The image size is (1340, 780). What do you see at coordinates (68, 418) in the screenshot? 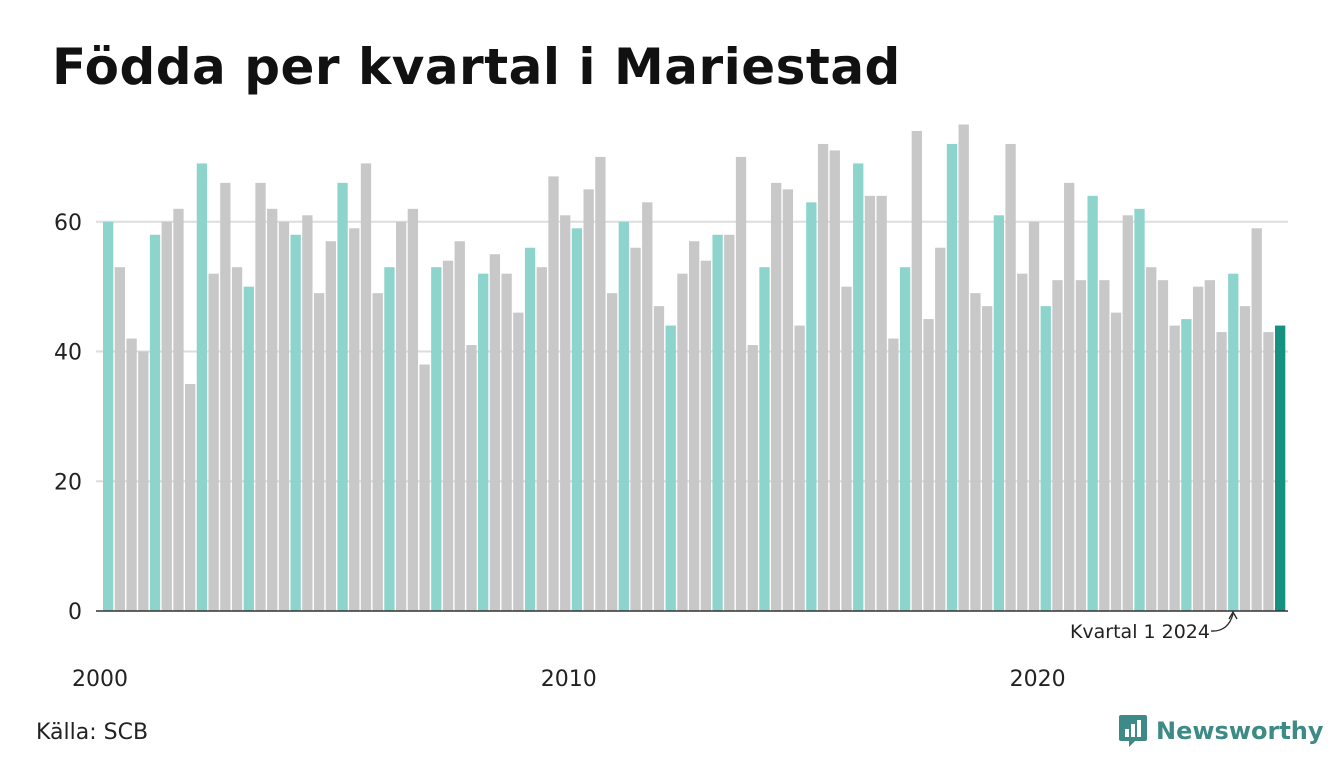
I see `y-axis-ticks: 0 20 40 60` at bounding box center [68, 418].